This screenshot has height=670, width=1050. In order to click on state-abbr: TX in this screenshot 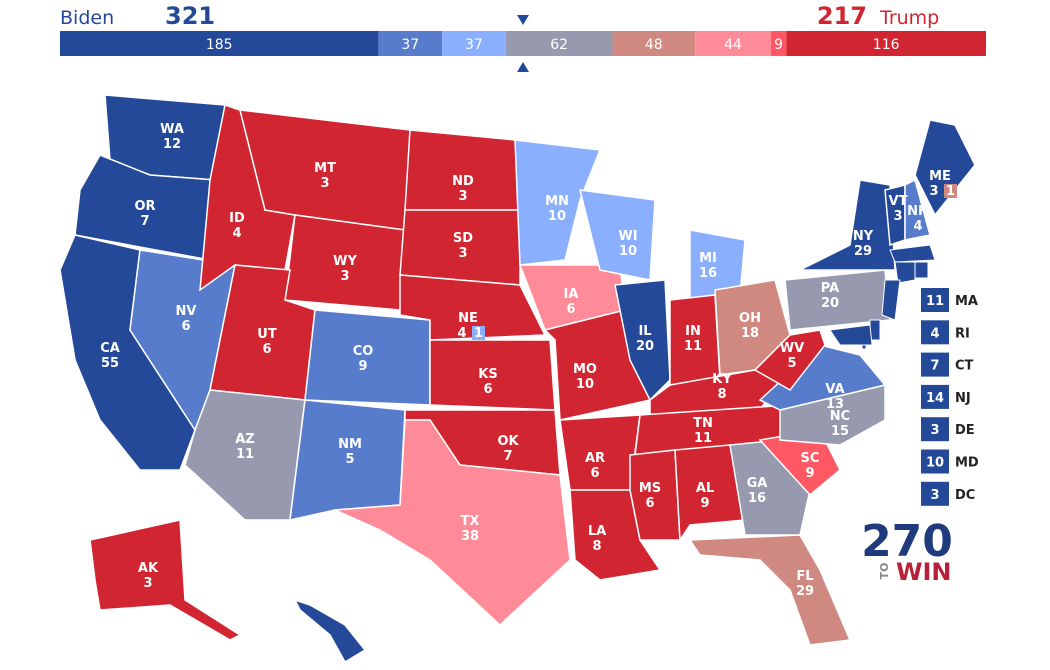, I will do `click(470, 521)`.